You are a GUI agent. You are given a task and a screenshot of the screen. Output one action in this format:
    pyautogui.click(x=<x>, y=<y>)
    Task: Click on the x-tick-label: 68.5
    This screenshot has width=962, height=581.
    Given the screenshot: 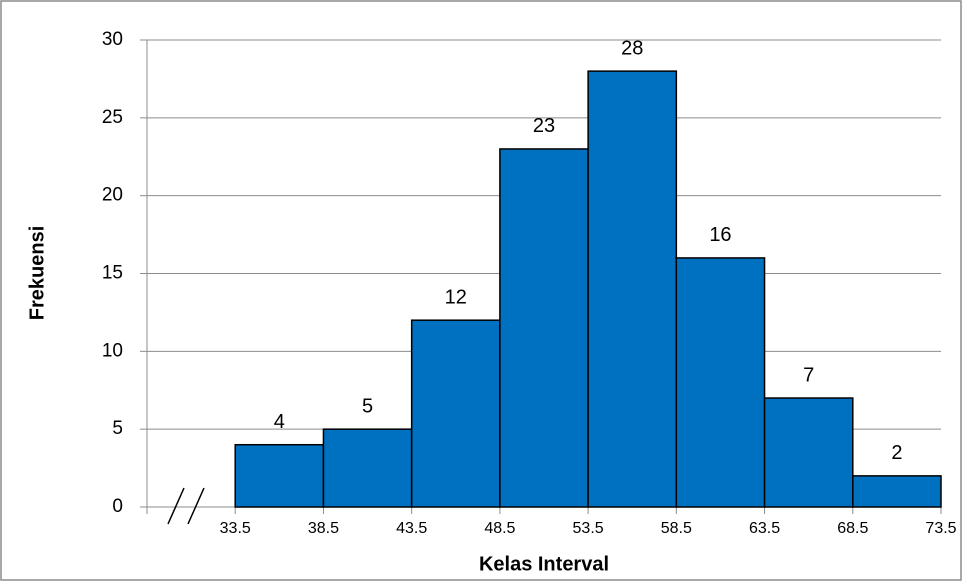 What is the action you would take?
    pyautogui.click(x=852, y=528)
    